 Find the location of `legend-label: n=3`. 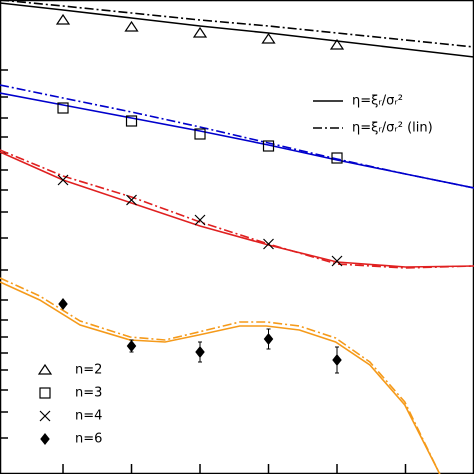

legend-label: n=3 is located at coordinates (88, 393).